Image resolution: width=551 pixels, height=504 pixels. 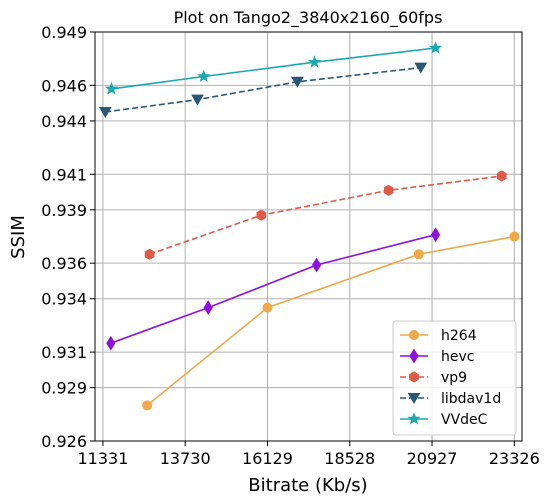 I want to click on series-line-vp9, so click(x=325, y=215).